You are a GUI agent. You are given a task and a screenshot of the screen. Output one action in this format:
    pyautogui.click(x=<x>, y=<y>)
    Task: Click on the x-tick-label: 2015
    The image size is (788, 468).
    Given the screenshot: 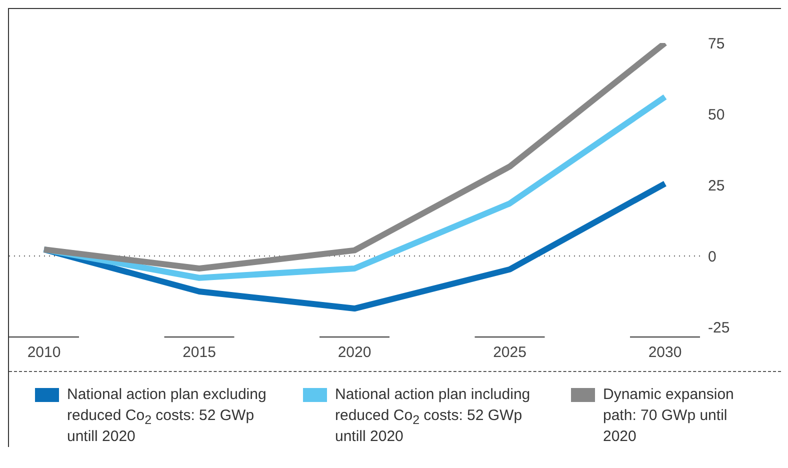 What is the action you would take?
    pyautogui.click(x=199, y=352)
    